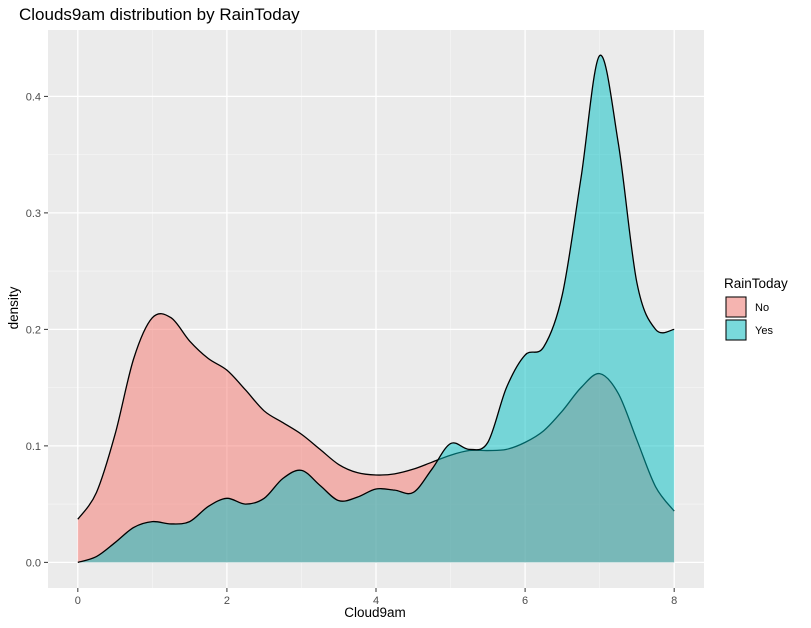 The image size is (811, 628). What do you see at coordinates (159, 14) in the screenshot?
I see `chart-title: Clouds9am distribution by RainToday` at bounding box center [159, 14].